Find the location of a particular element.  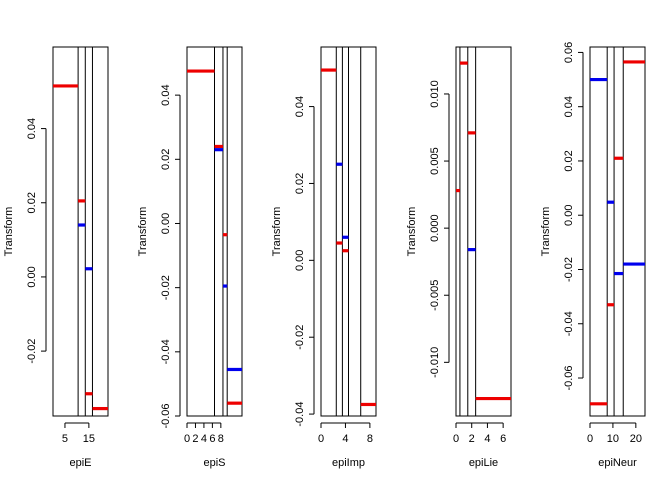

x-axis-title: epiImp is located at coordinates (348, 463).